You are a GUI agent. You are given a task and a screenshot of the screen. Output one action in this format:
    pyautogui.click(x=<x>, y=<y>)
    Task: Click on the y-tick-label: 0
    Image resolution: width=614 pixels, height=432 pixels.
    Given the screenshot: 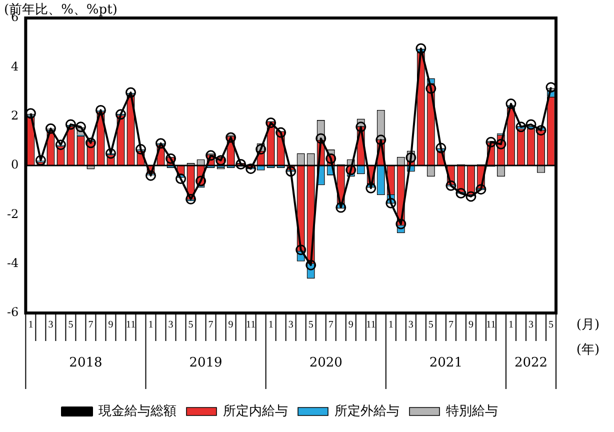 What is the action you would take?
    pyautogui.click(x=15, y=165)
    